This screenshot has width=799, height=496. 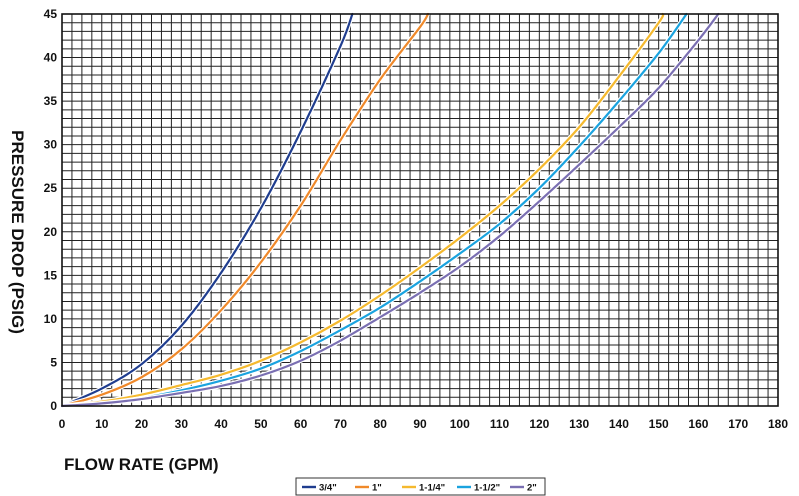 I want to click on x-tick-label: 70, so click(x=341, y=424).